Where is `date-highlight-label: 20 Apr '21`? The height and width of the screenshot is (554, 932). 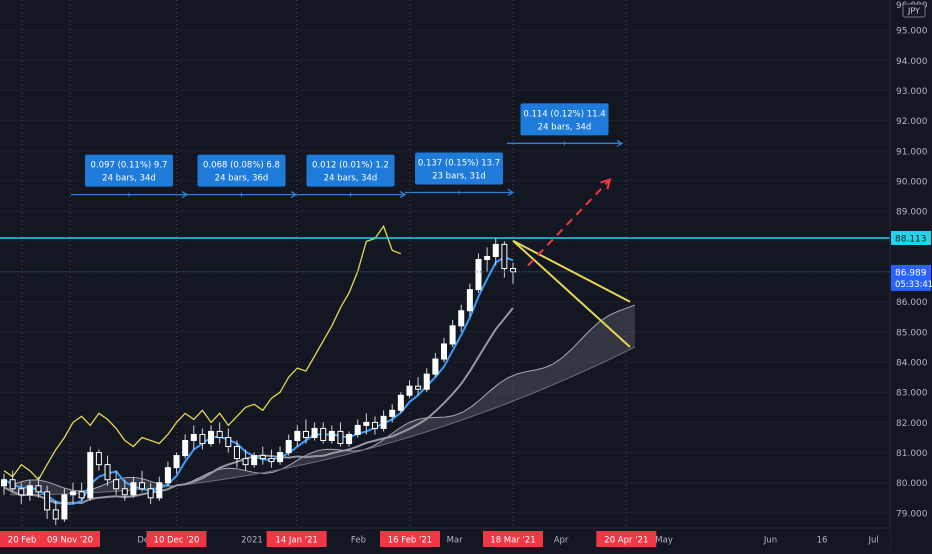 date-highlight-label: 20 Apr '21 is located at coordinates (626, 541).